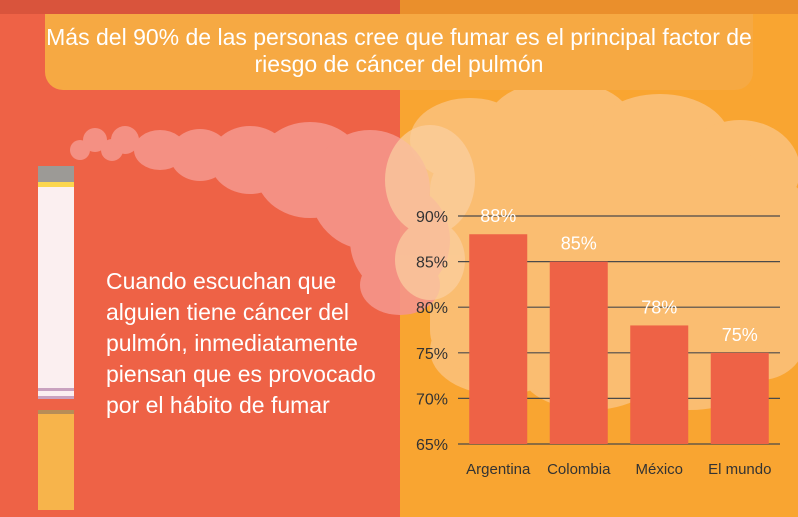 This screenshot has height=517, width=798. I want to click on headline-banner, so click(399, 52).